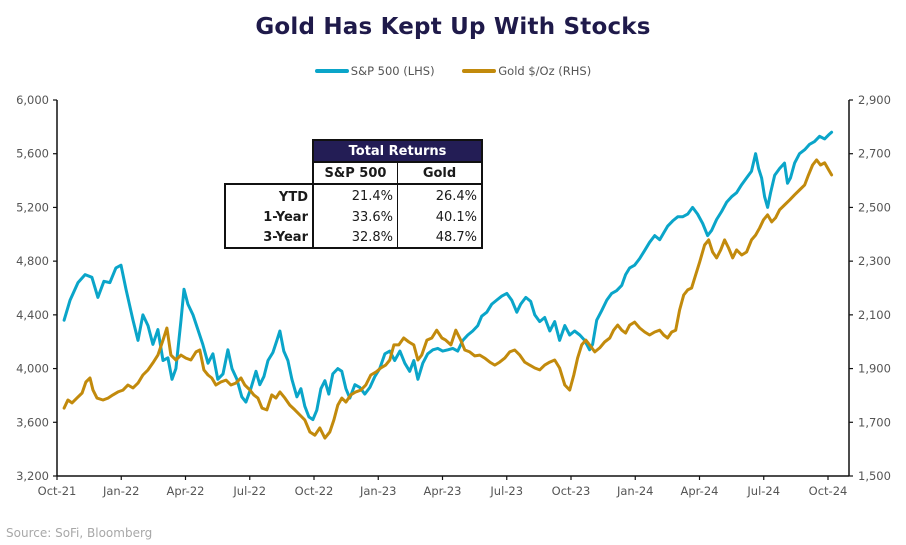 Image resolution: width=906 pixels, height=545 pixels. I want to click on legend-label-gold: Gold $/Oz (RHS), so click(545, 71).